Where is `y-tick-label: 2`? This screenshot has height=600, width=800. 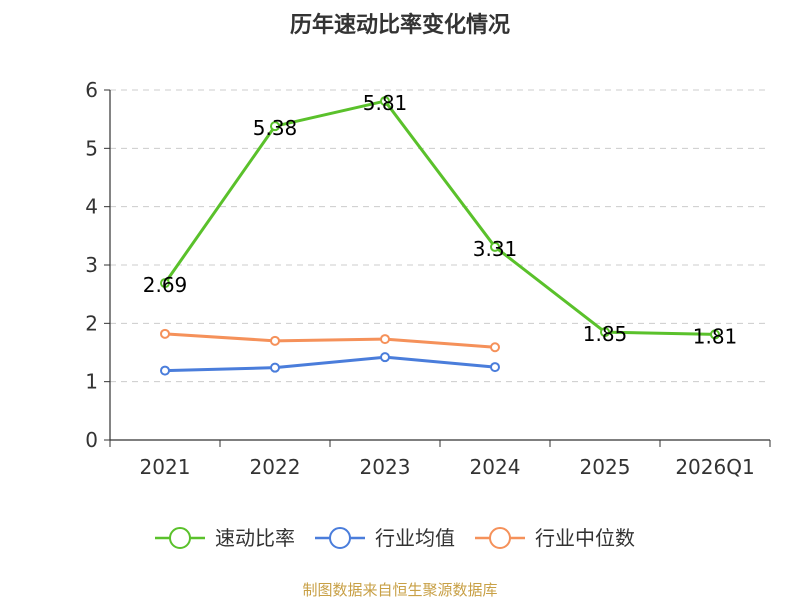 y-tick-label: 2 is located at coordinates (91, 323).